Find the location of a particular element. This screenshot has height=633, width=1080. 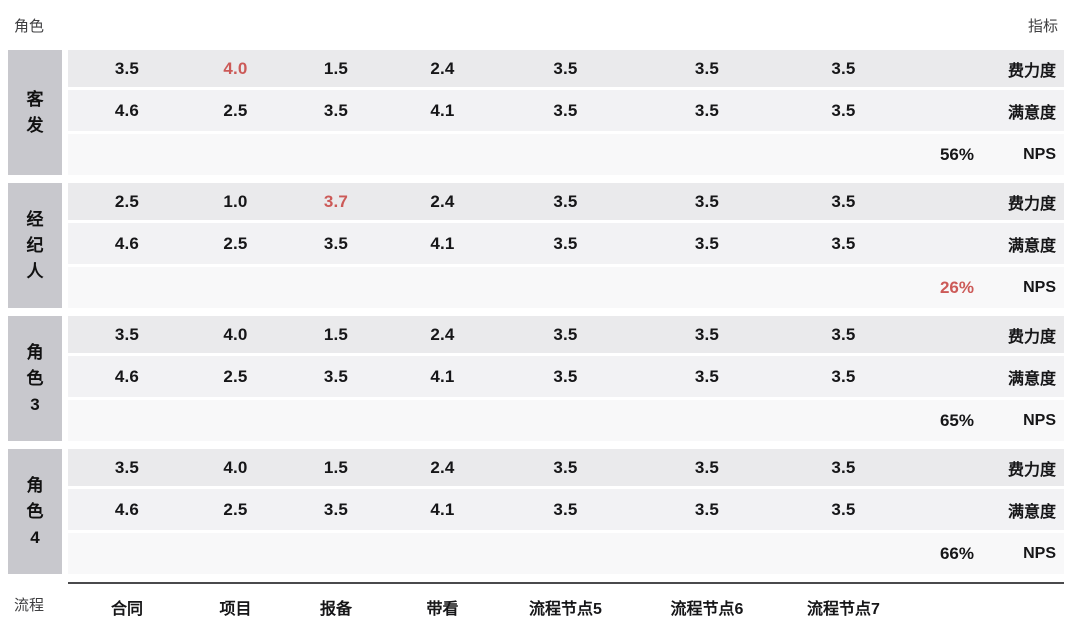

process-column-label: 项目 is located at coordinates (235, 609).